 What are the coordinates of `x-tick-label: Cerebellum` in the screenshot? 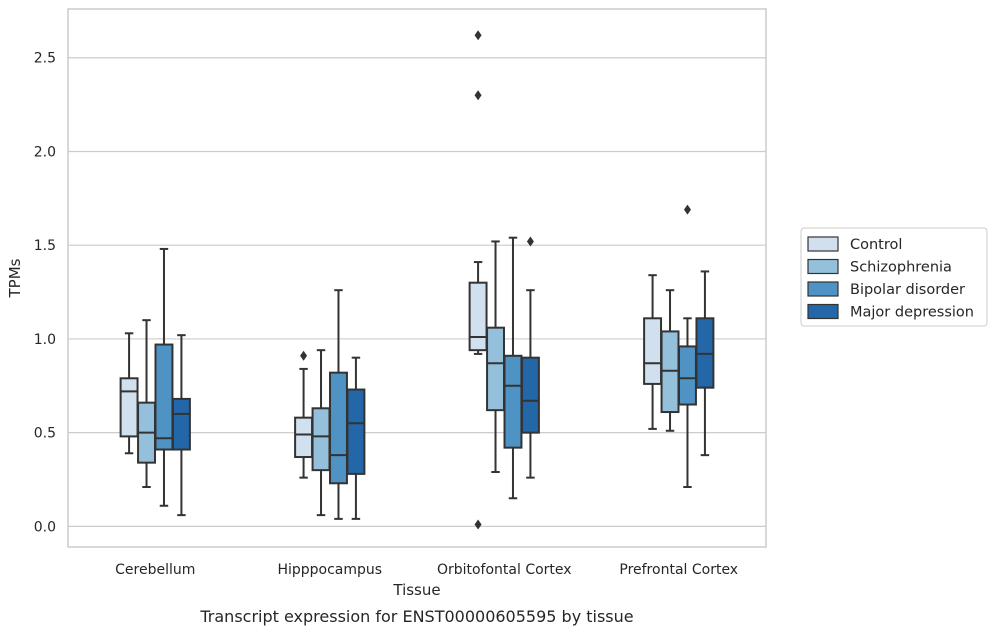 It's located at (155, 570).